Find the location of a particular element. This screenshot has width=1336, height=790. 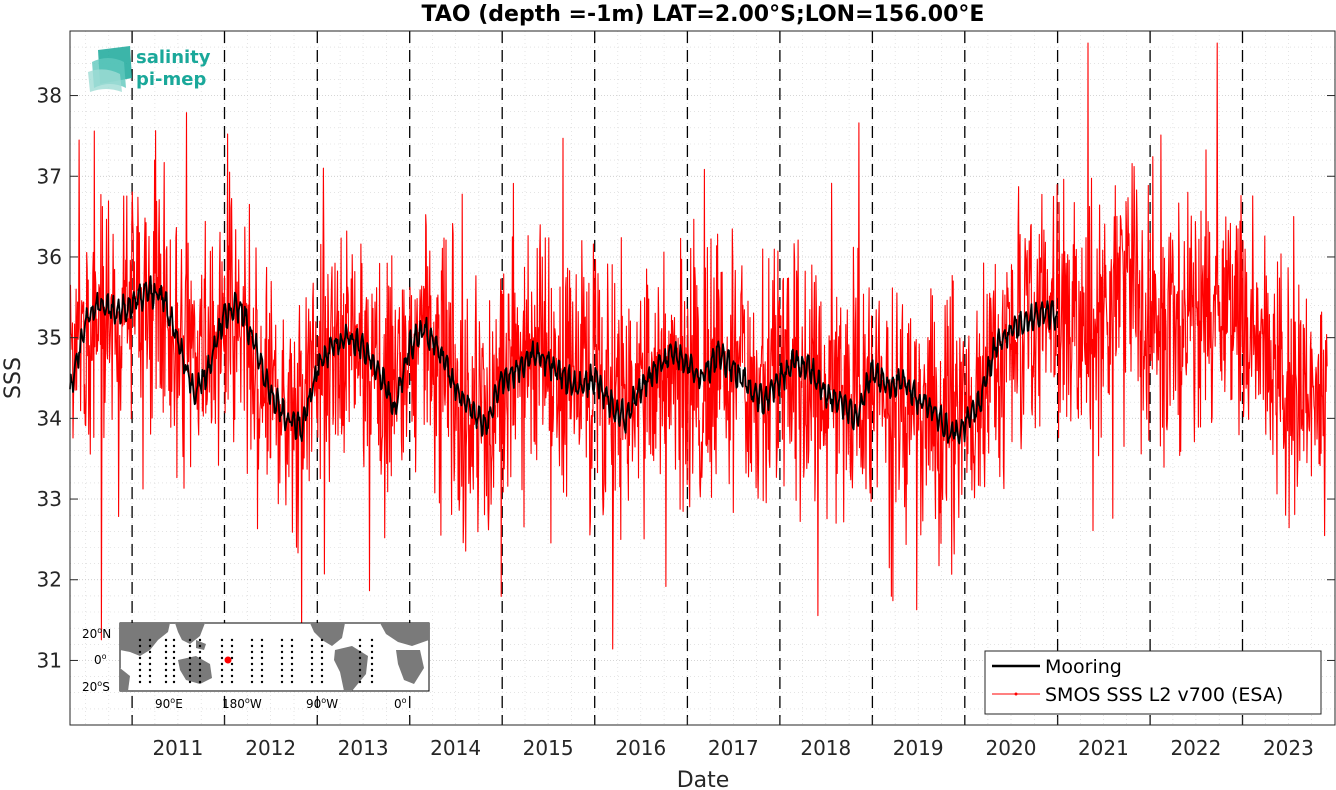

salinity-pi-mep-logo: salinity pi-mep is located at coordinates (149, 69).